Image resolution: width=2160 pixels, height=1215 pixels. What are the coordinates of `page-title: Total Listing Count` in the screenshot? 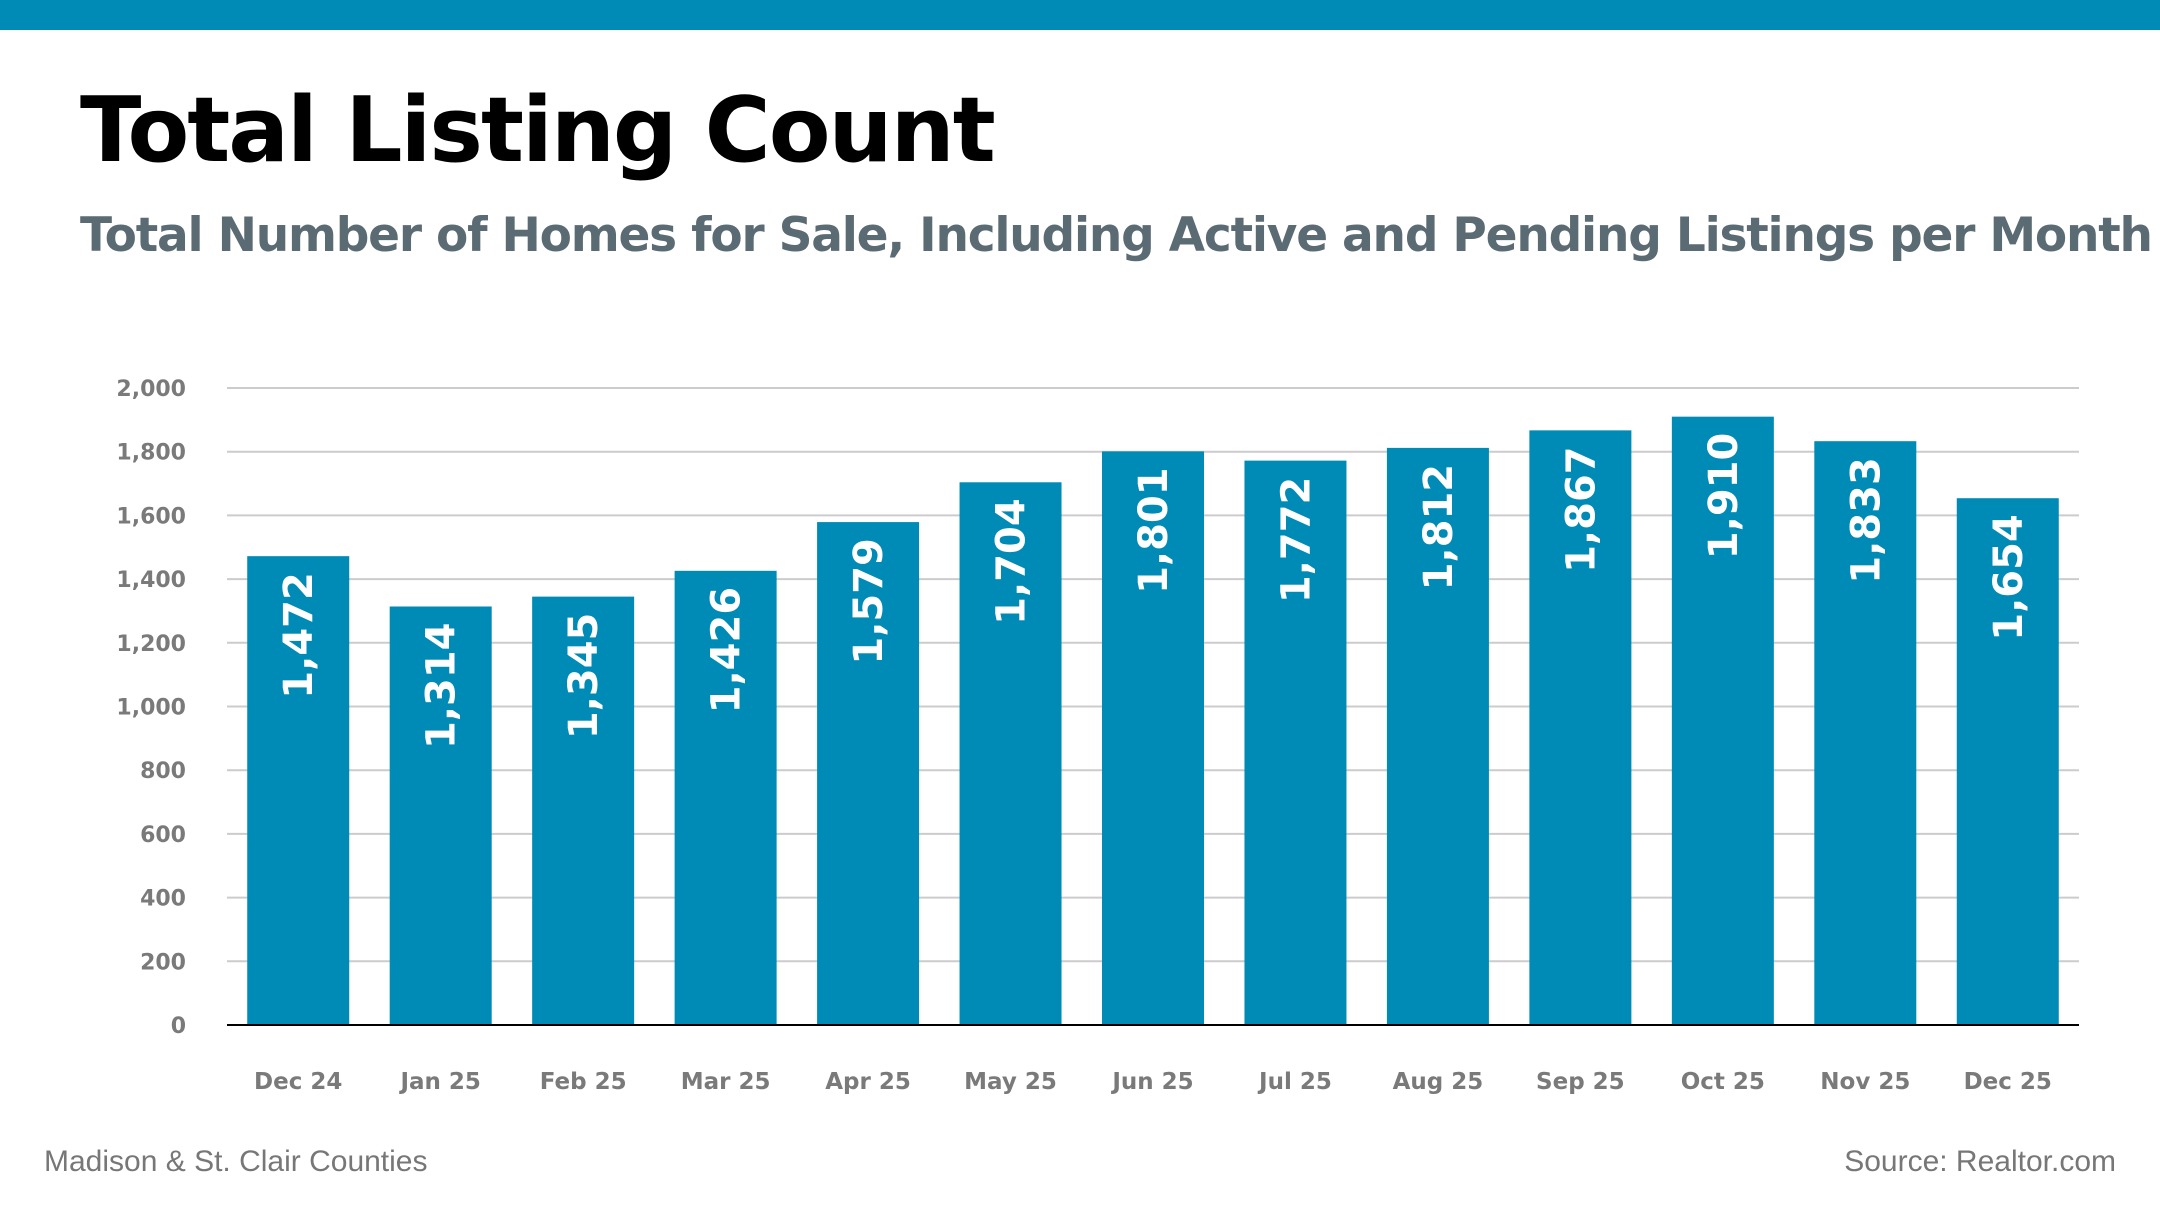 It's located at (538, 130).